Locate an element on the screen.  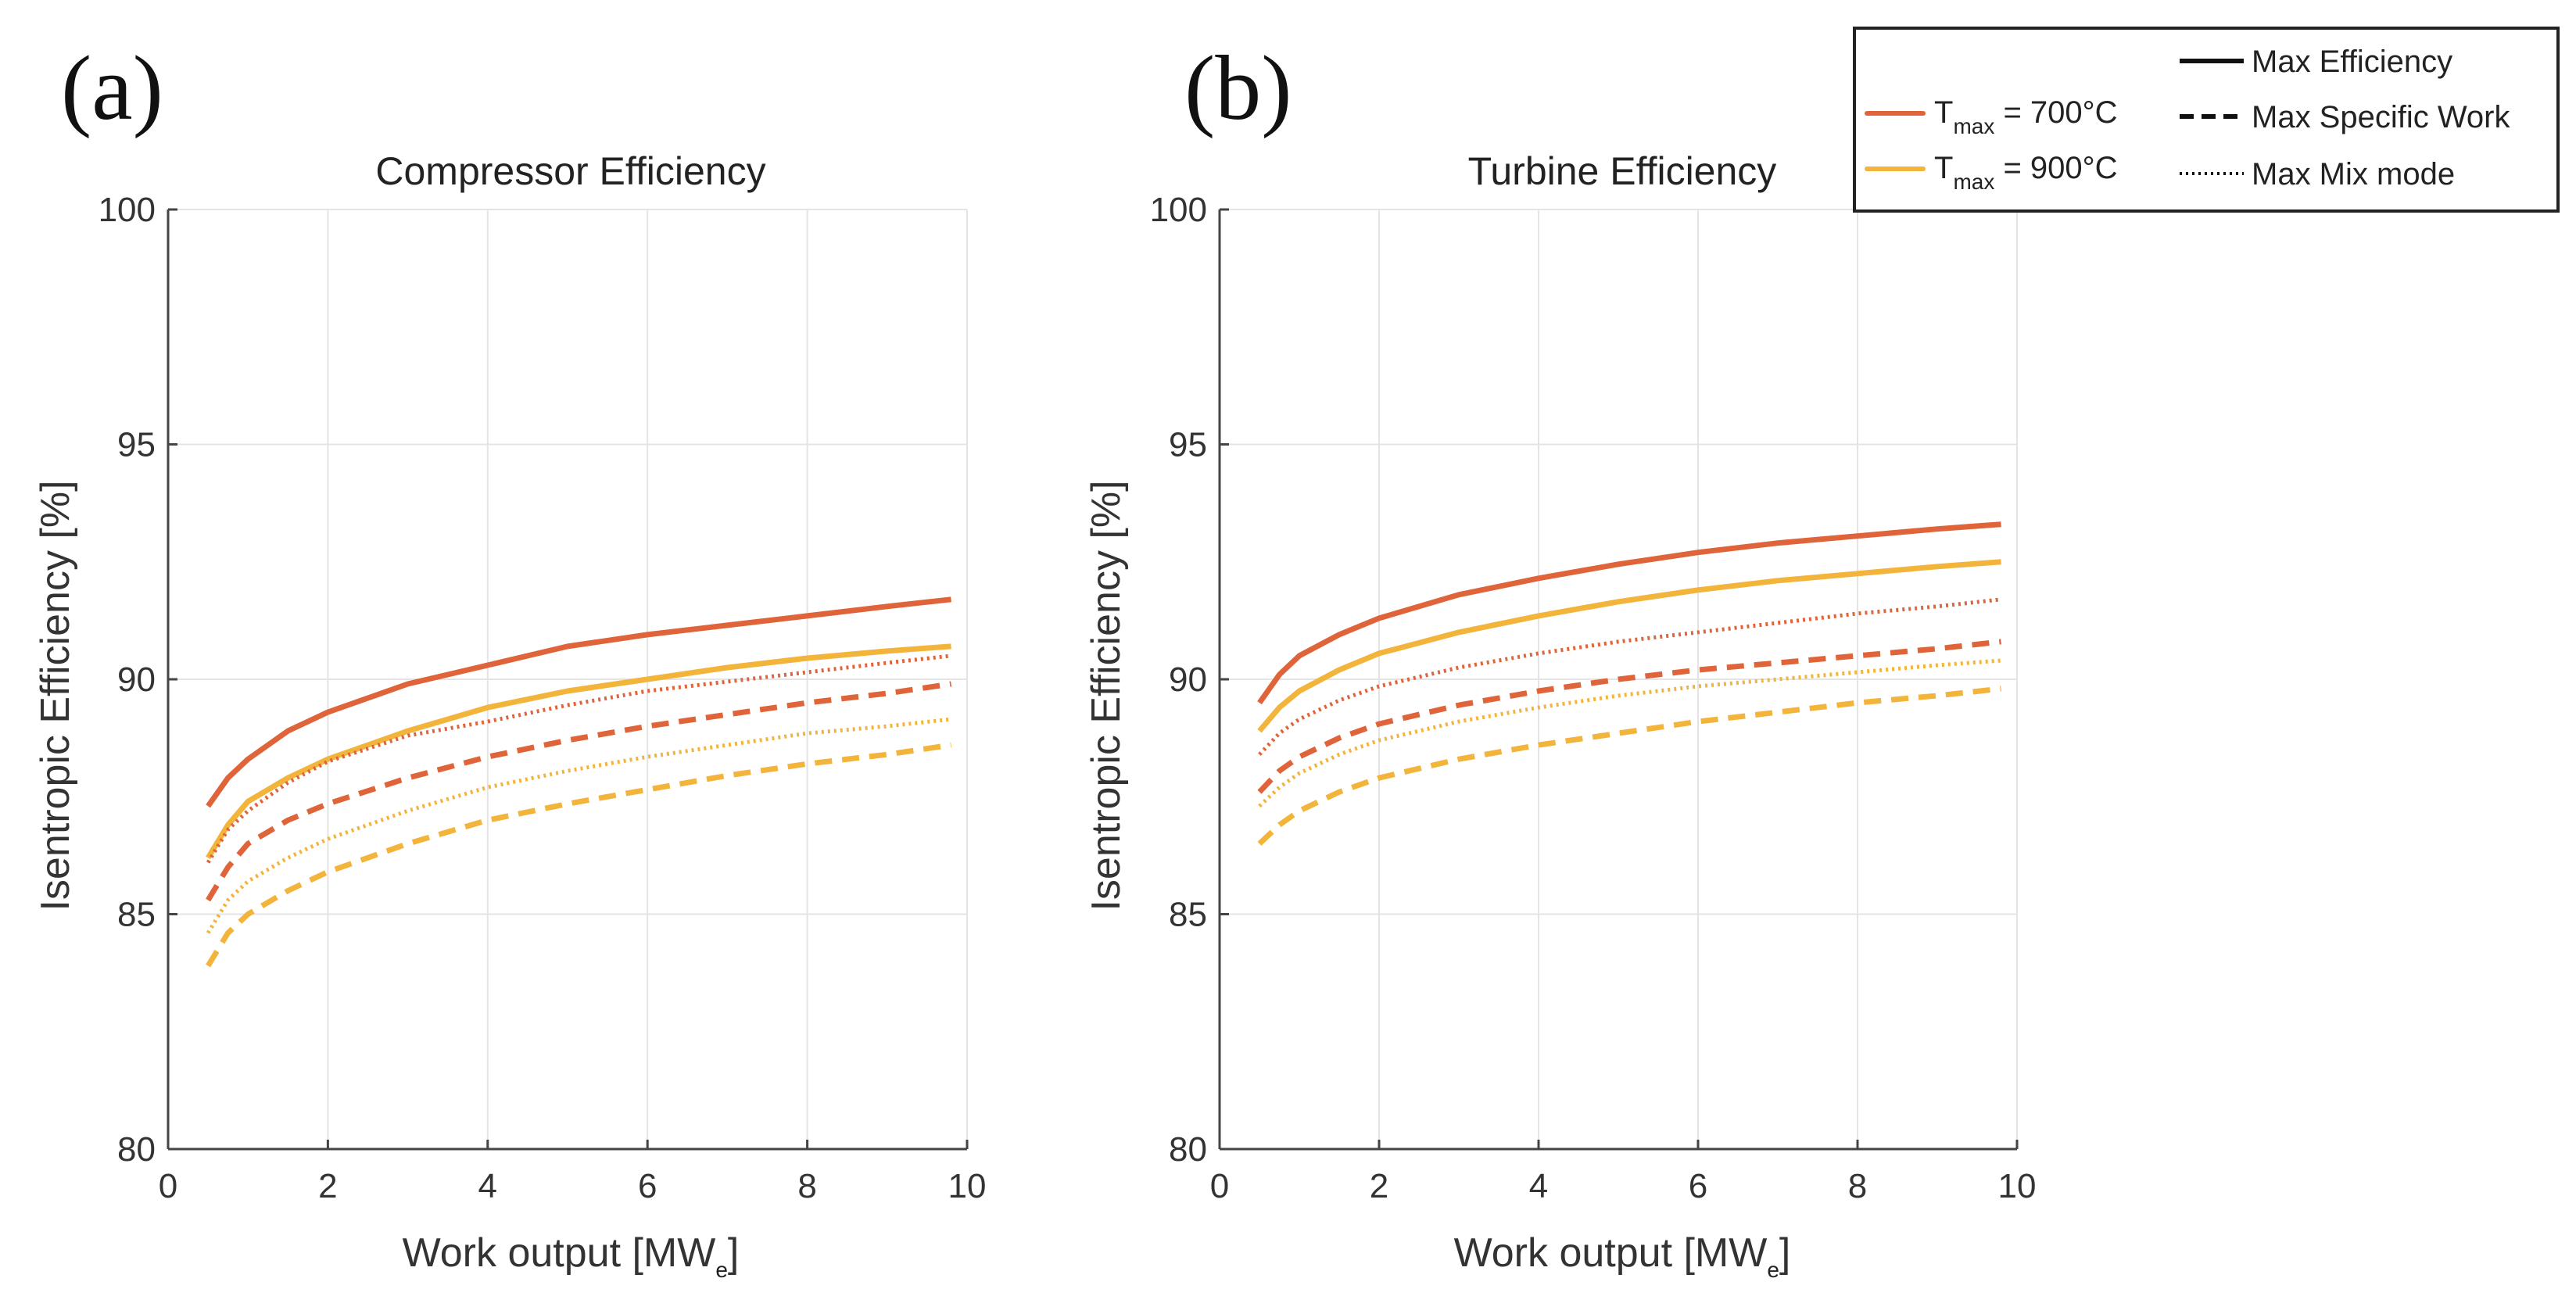
legend-label-max-mix-mode: Max Mix mode is located at coordinates (2353, 175).